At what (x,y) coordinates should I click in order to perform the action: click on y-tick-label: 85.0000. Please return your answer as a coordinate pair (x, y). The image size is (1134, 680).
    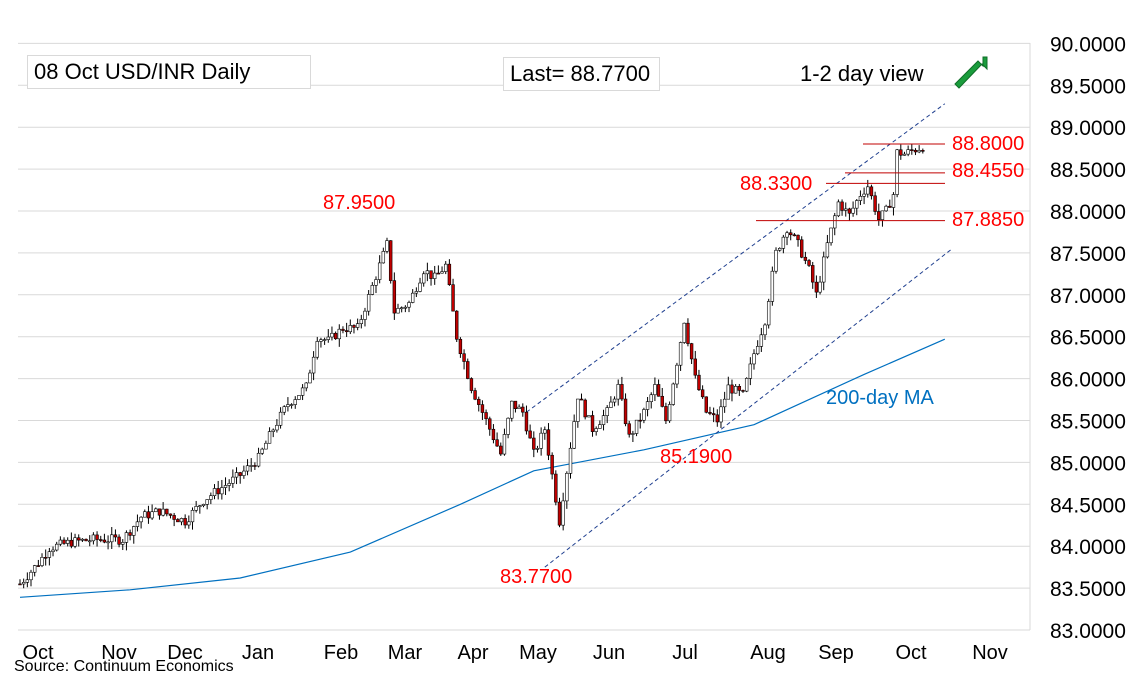
    Looking at the image, I should click on (1088, 463).